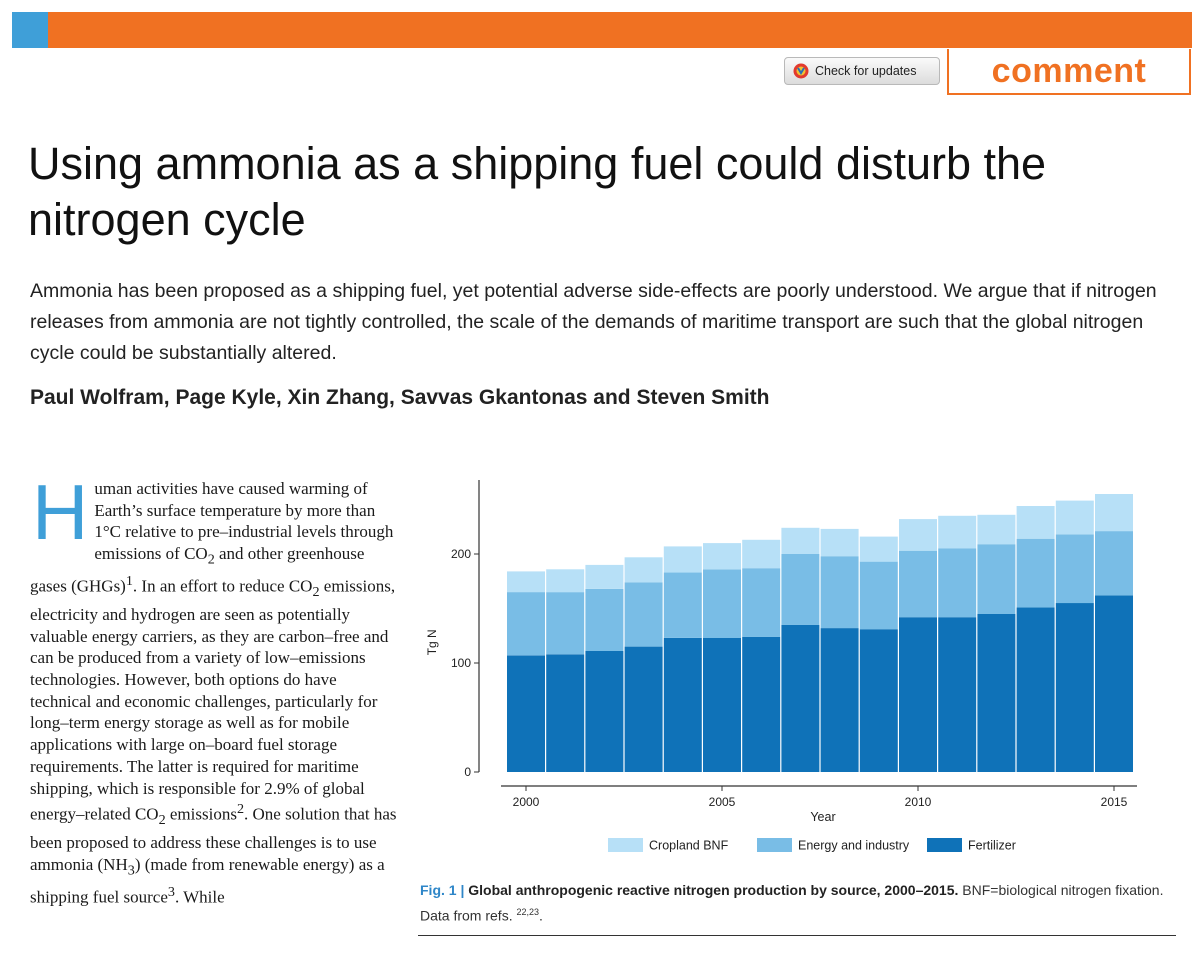 This screenshot has height=965, width=1200. What do you see at coordinates (957, 532) in the screenshot?
I see `bar-cropland-bnf-2011` at bounding box center [957, 532].